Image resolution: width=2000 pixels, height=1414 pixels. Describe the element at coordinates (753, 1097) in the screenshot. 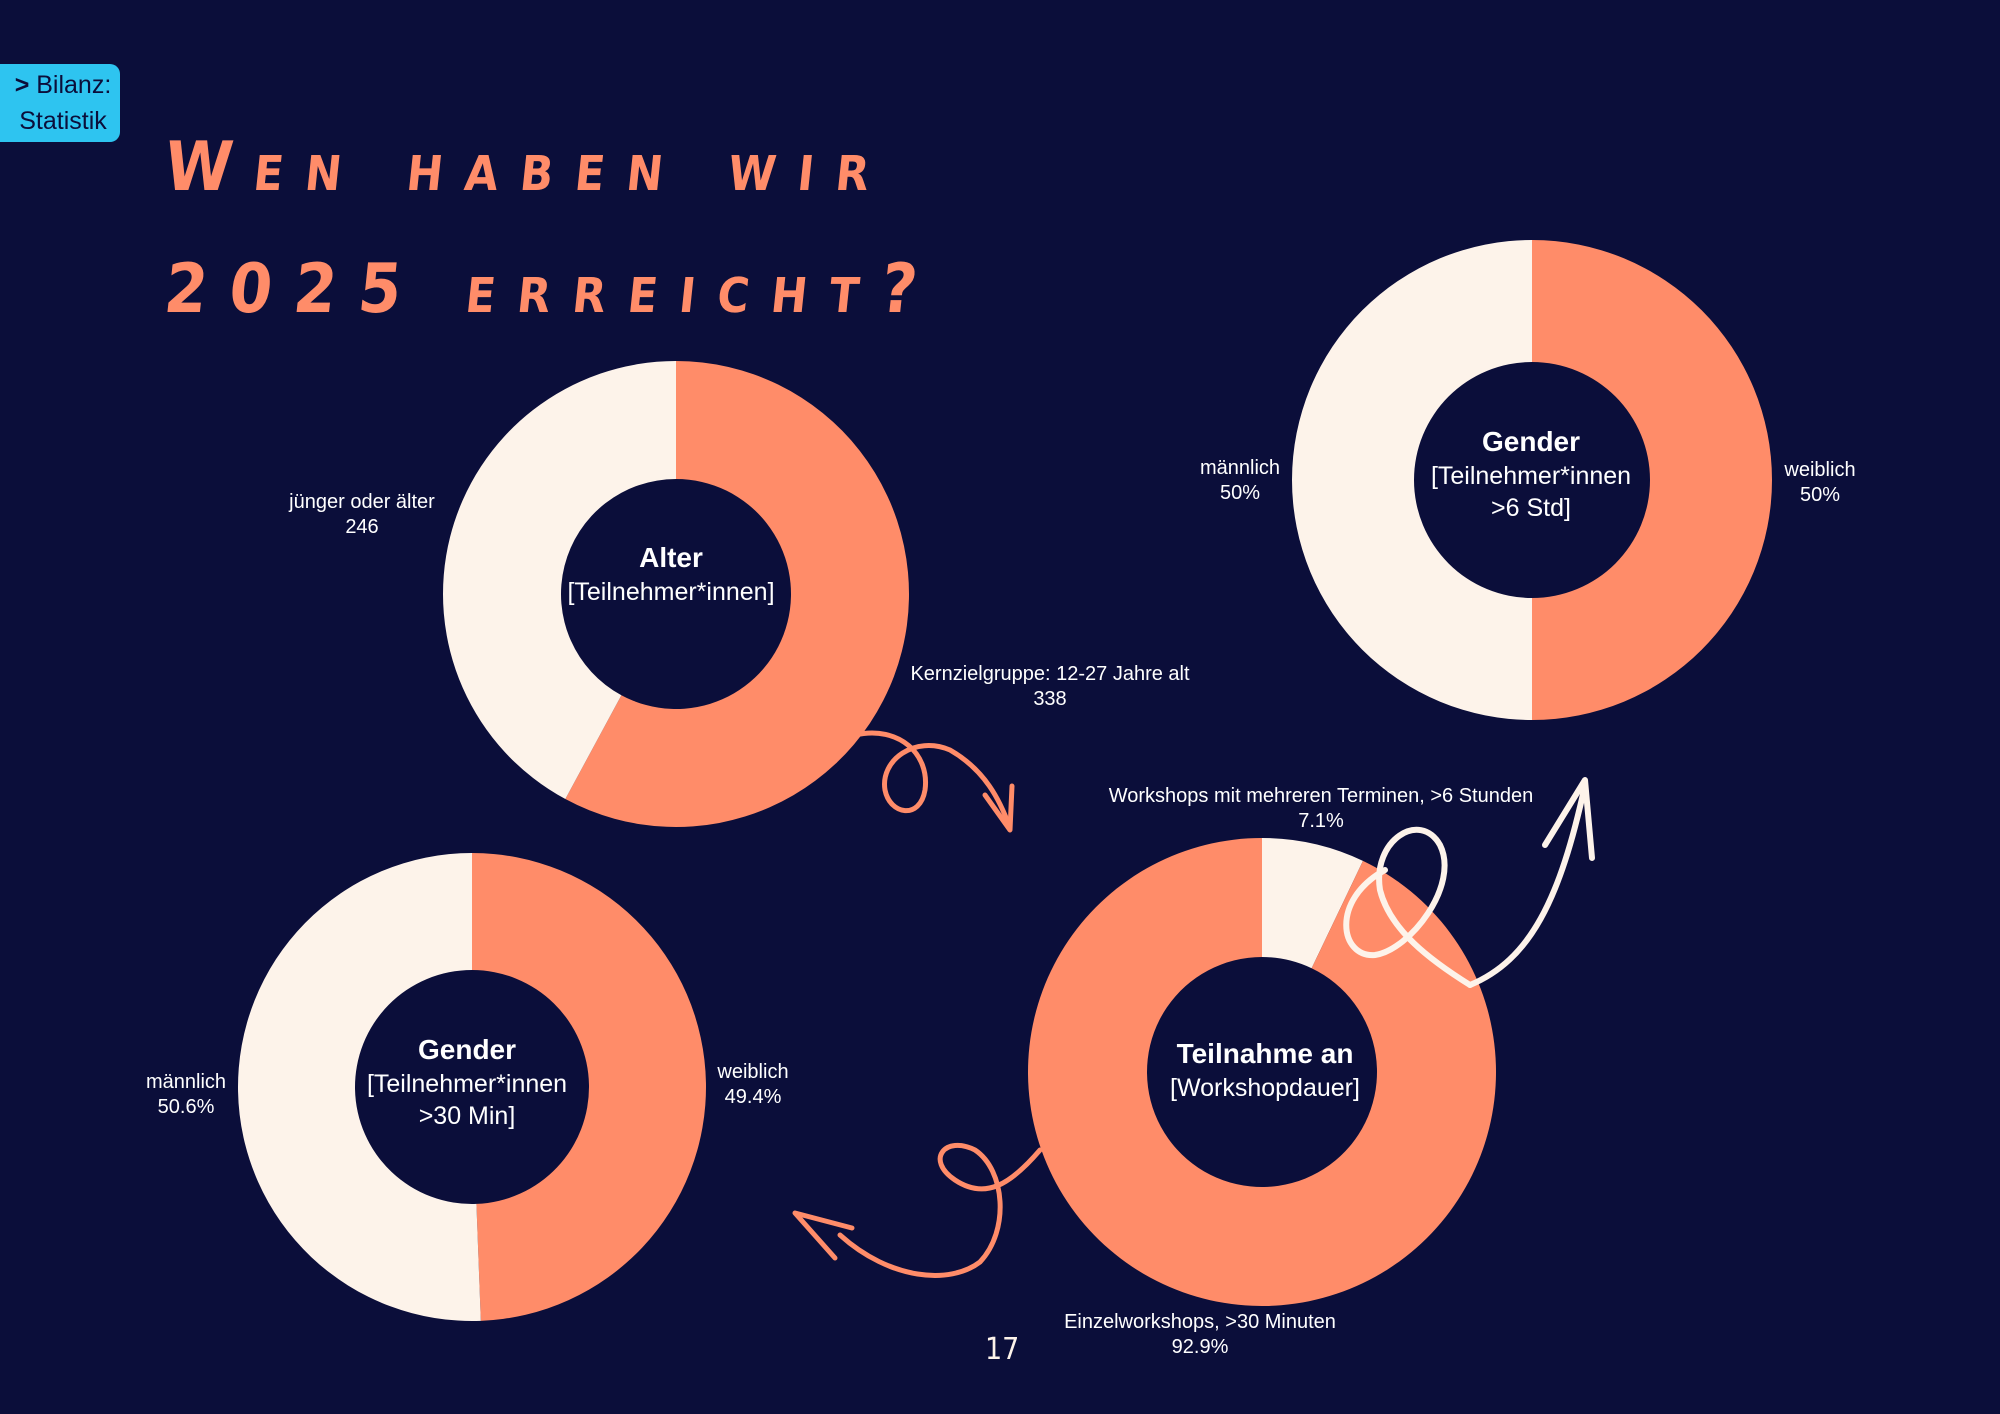

I see `slice-value: 49.4%` at that location.